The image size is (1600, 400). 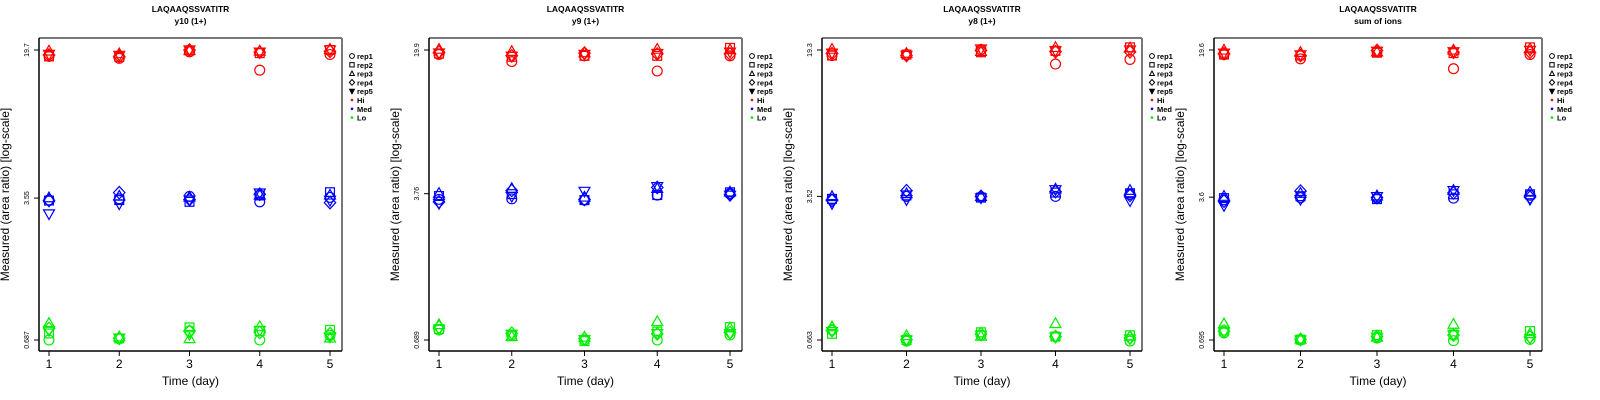 I want to click on data-point-hi-rep3-day2, so click(x=512, y=50).